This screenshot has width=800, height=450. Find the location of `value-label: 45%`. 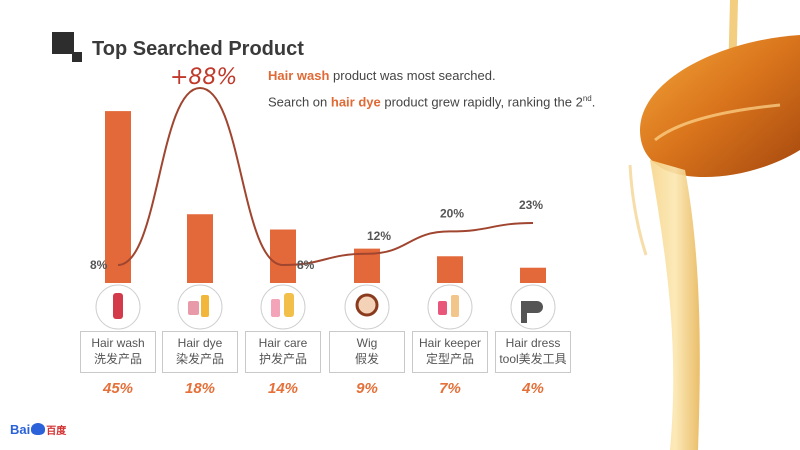

value-label: 45% is located at coordinates (118, 388).